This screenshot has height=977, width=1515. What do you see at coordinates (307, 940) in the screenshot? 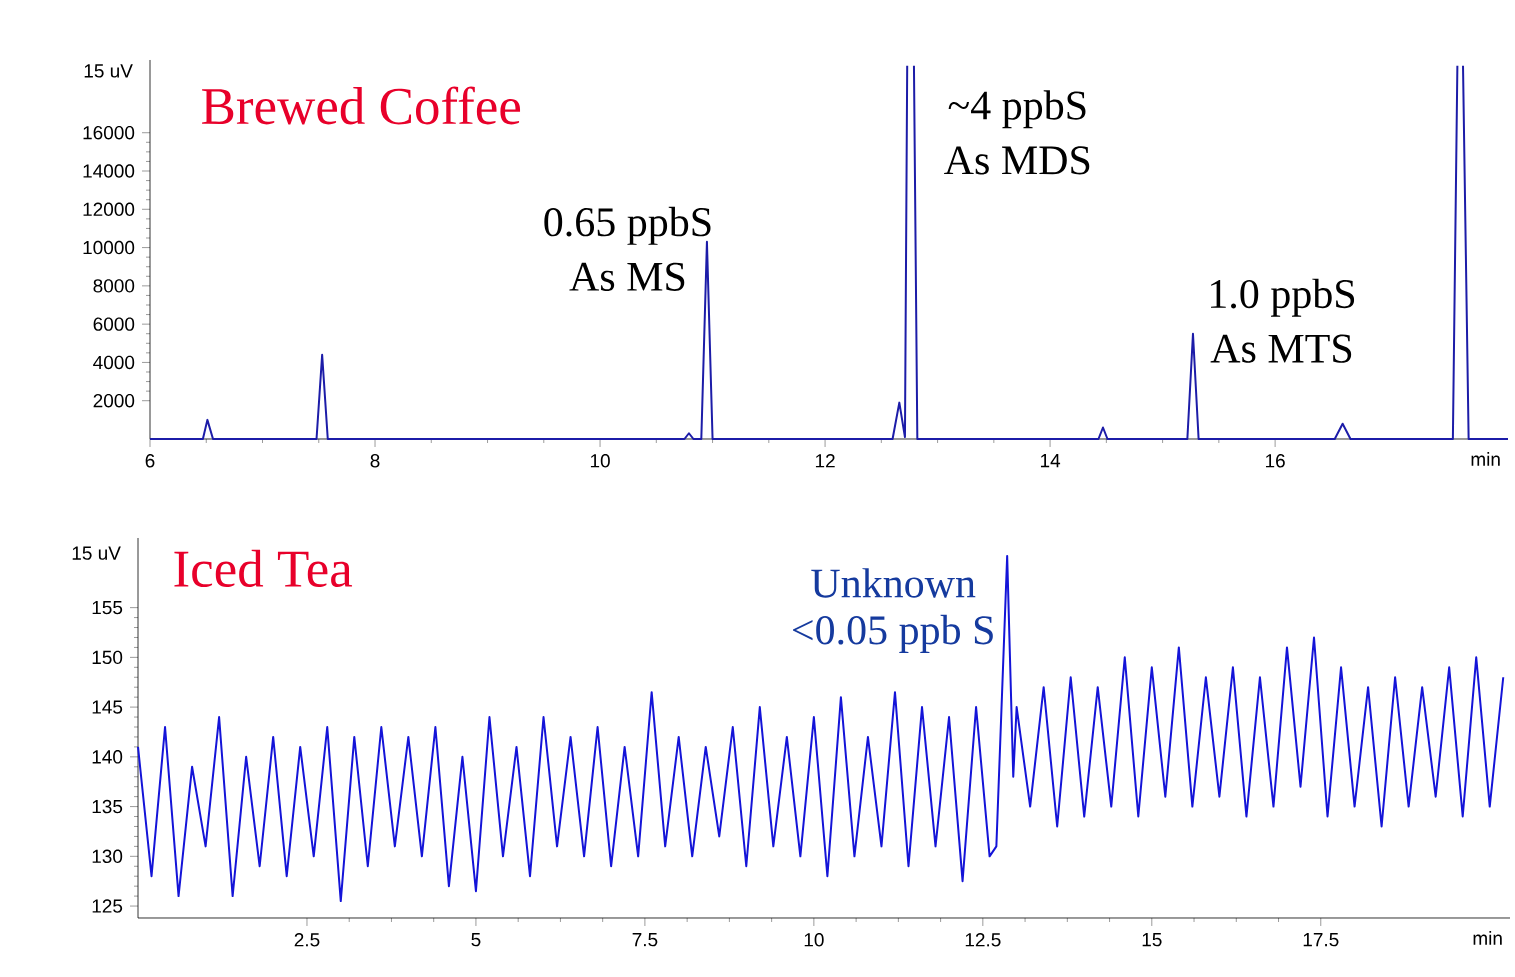
I see `x-tick-label: 2.5` at bounding box center [307, 940].